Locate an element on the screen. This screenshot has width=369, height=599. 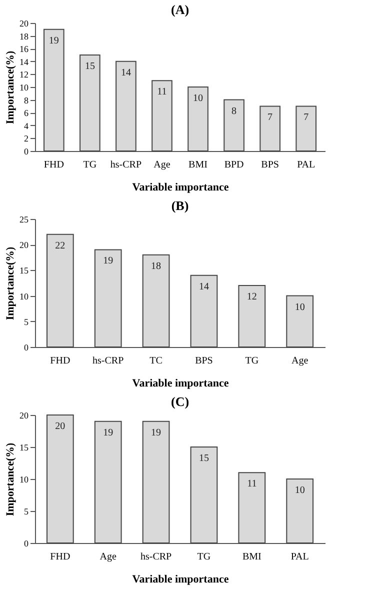
chart-title: (C) is located at coordinates (180, 401).